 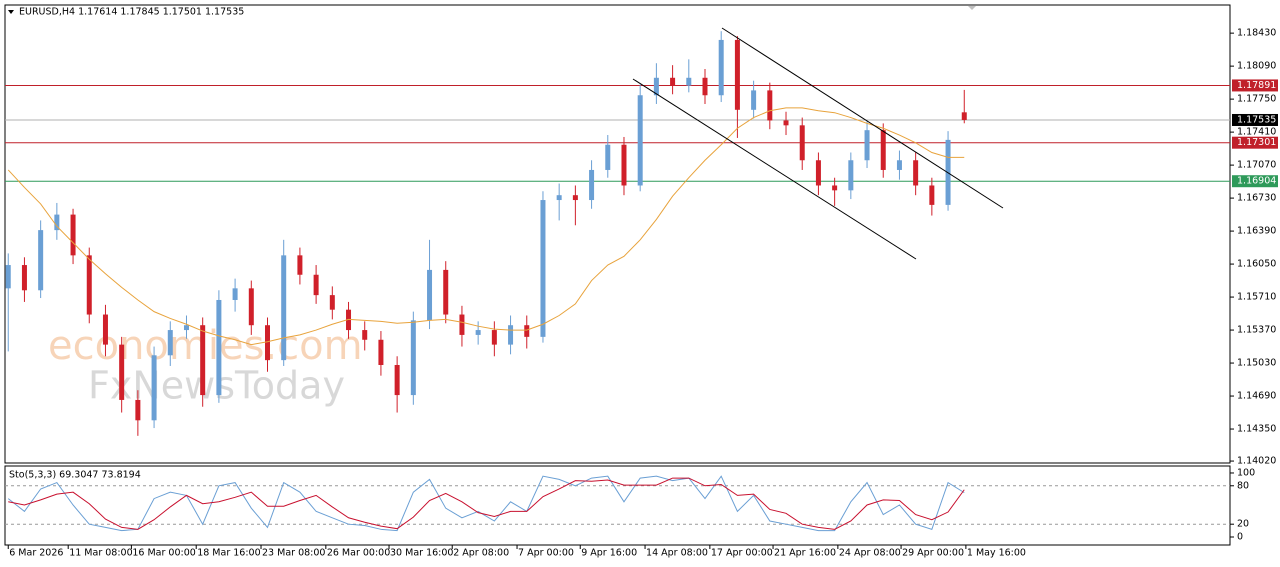 I want to click on y-tick-label: 100, so click(x=1246, y=472).